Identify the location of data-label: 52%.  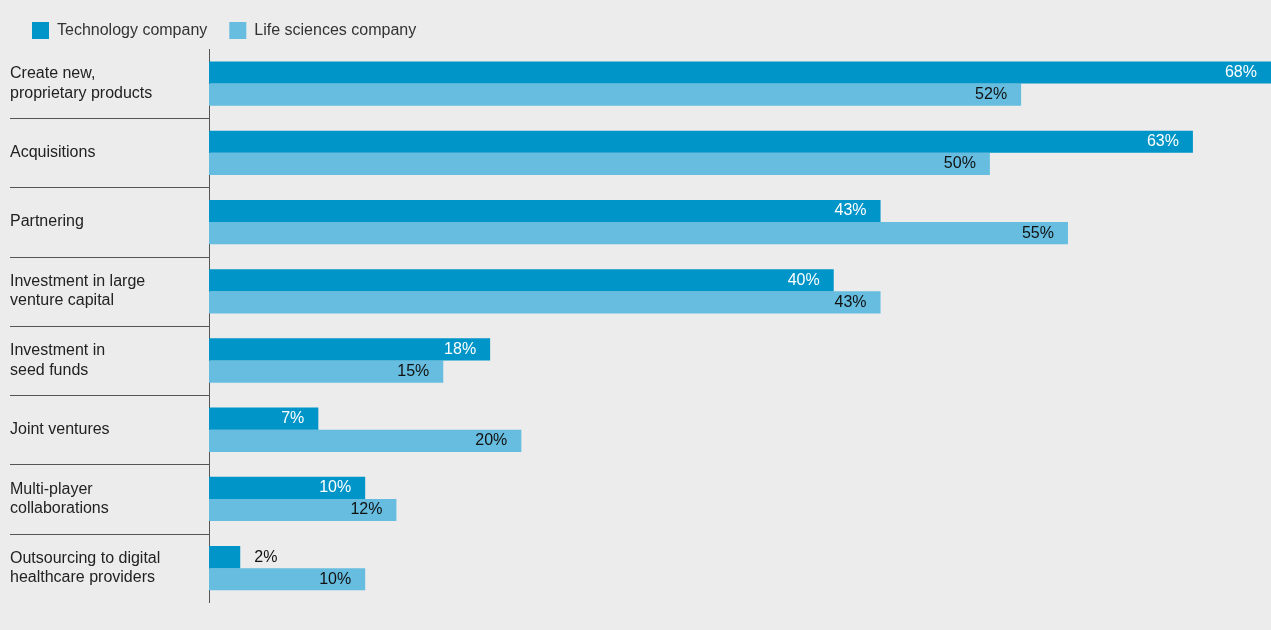
(991, 94).